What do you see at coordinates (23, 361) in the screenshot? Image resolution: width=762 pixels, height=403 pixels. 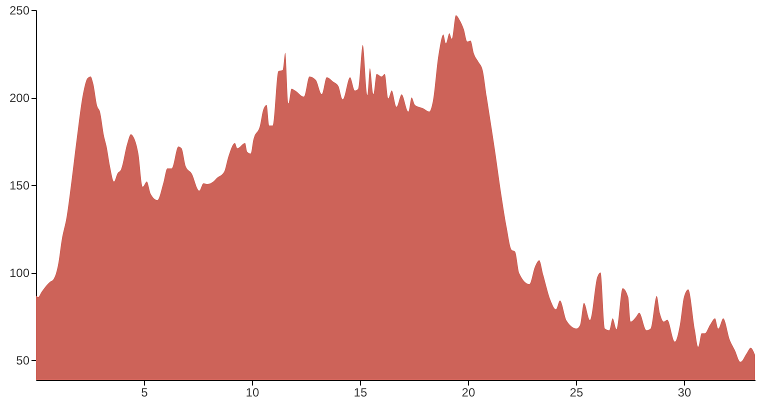 I see `y-tick-label: 50` at bounding box center [23, 361].